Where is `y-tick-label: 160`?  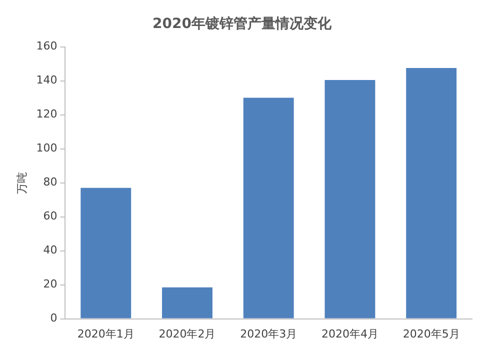 y-tick-label: 160 is located at coordinates (47, 46).